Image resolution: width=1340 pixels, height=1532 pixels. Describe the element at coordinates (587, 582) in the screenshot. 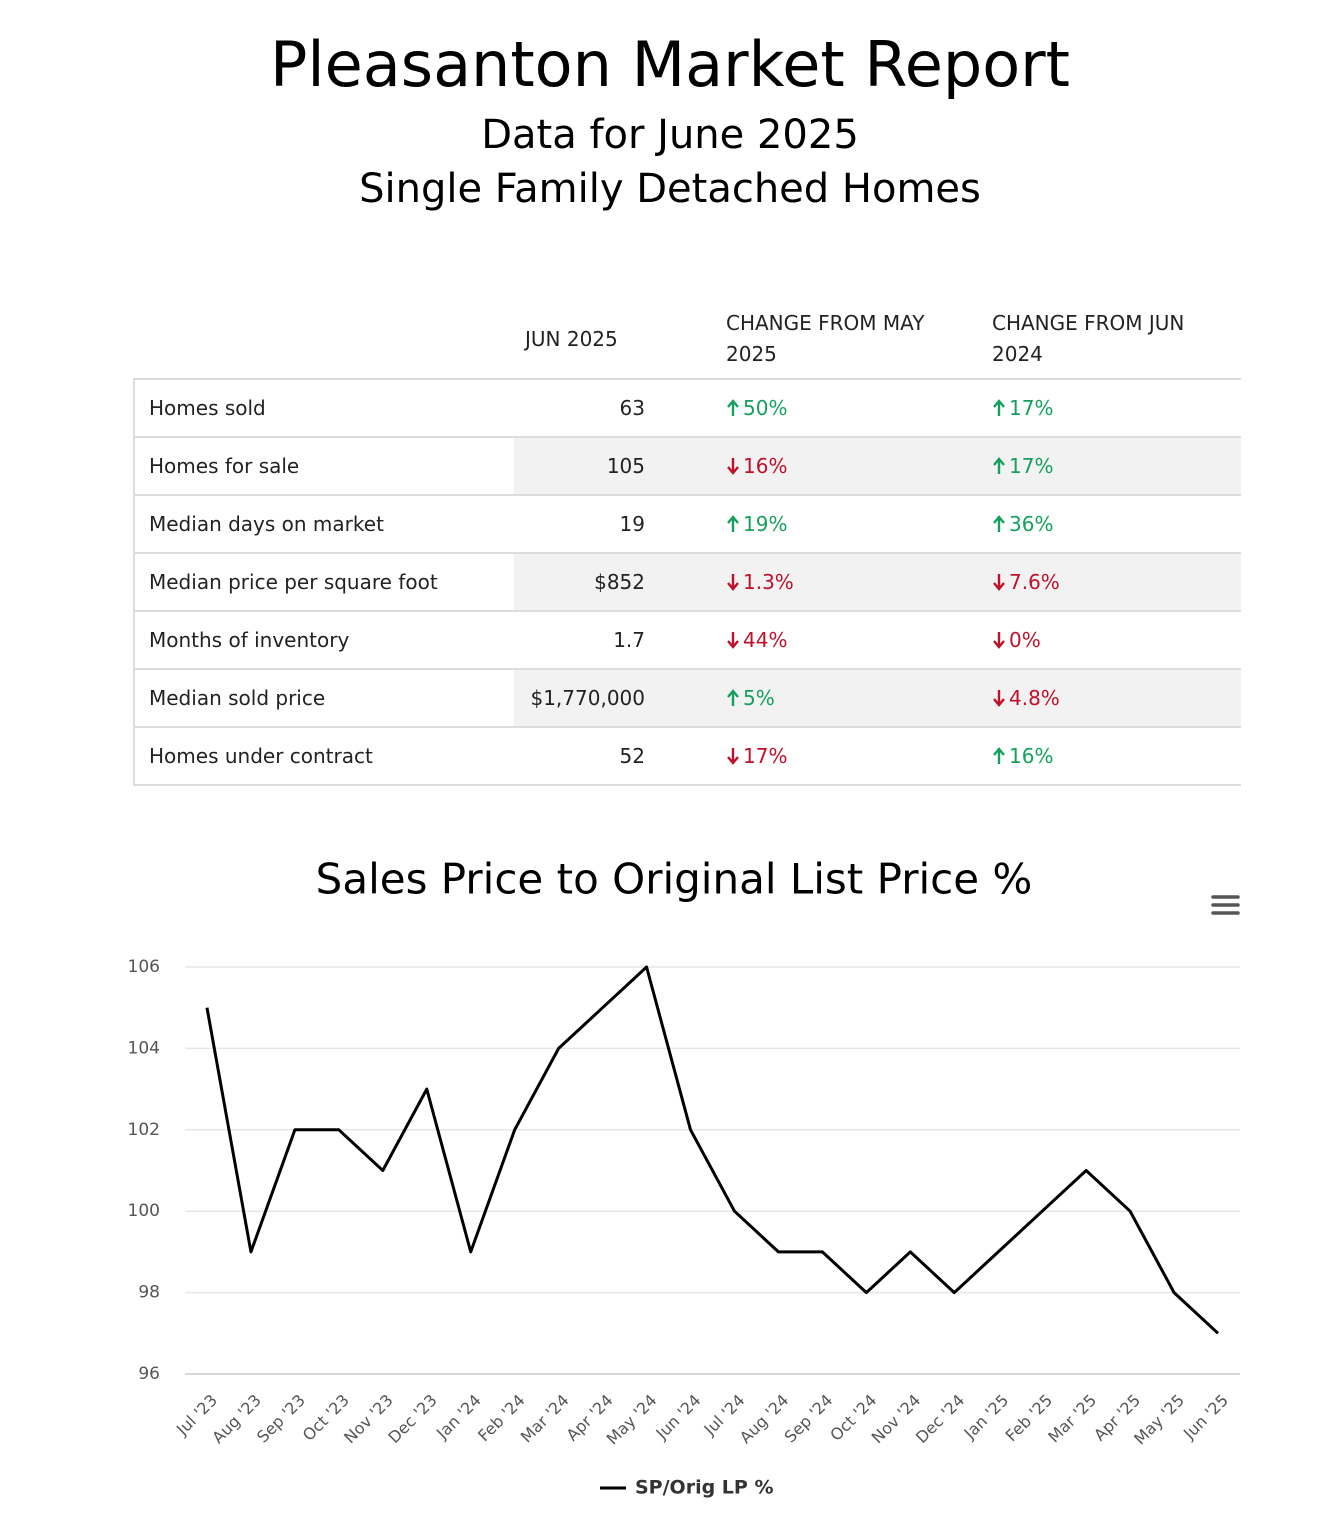

I see `row-value: $852` at that location.